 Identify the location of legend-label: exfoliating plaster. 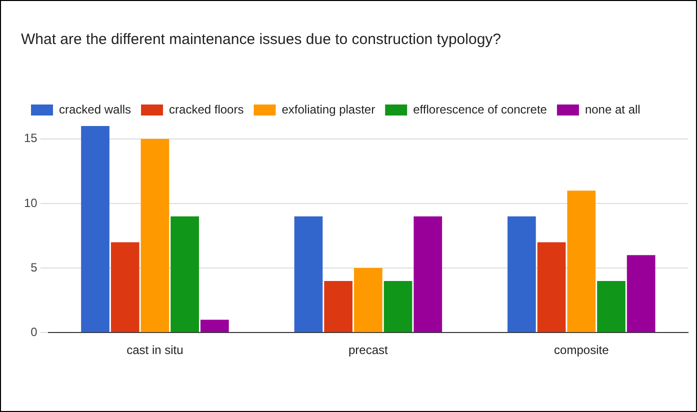
(329, 109).